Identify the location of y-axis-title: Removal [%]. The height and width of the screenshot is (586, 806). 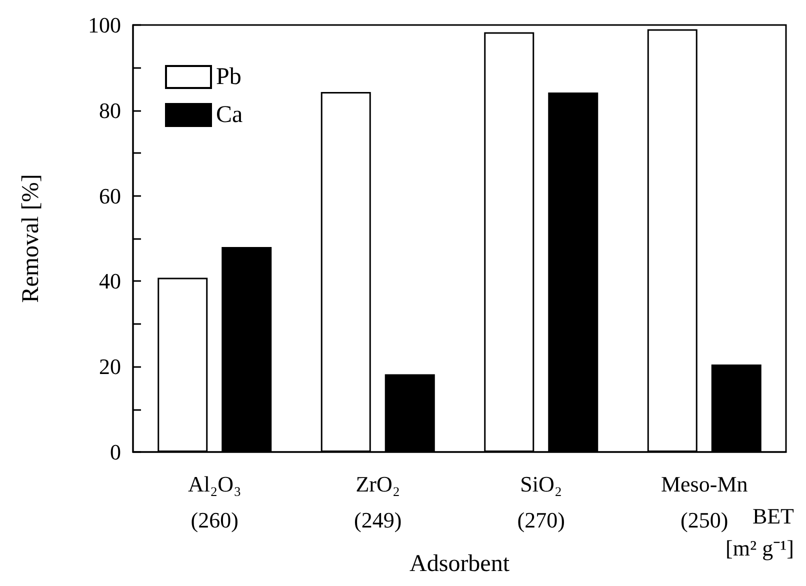
(31, 238).